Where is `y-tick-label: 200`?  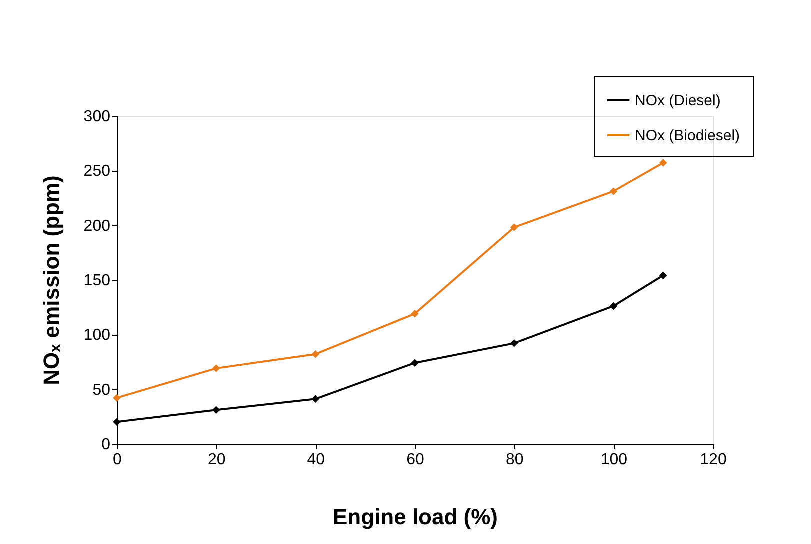 y-tick-label: 200 is located at coordinates (97, 226).